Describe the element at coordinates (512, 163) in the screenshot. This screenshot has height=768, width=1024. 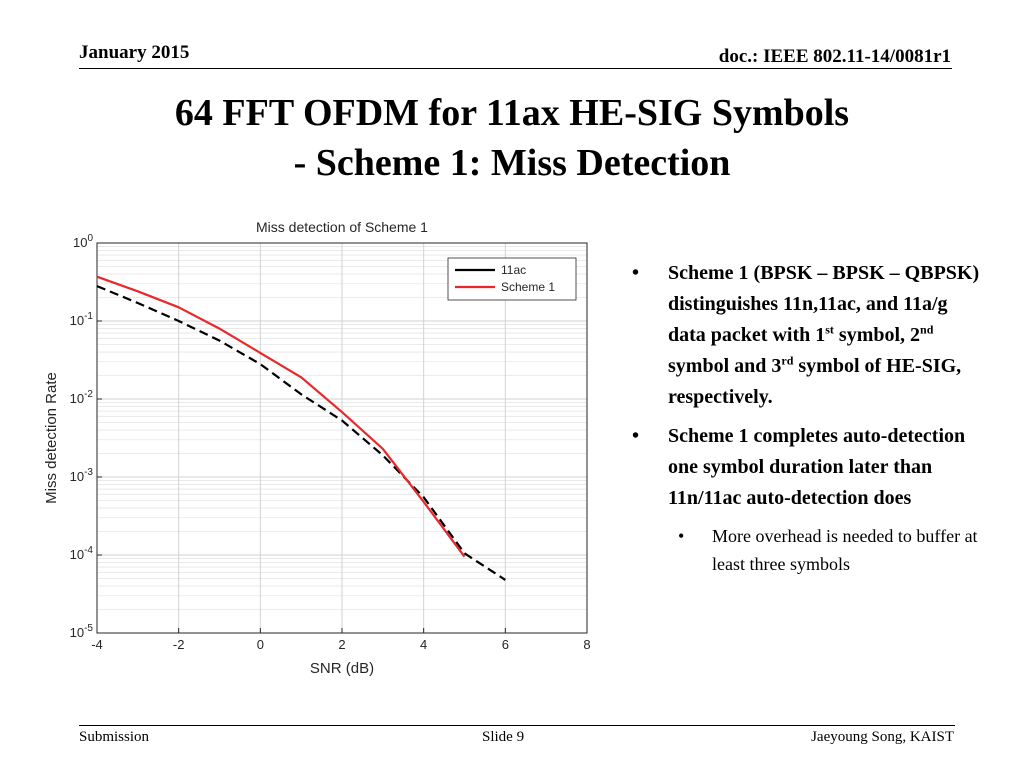
I see `slide-title-line-2: - Scheme 1: Miss Detection` at that location.